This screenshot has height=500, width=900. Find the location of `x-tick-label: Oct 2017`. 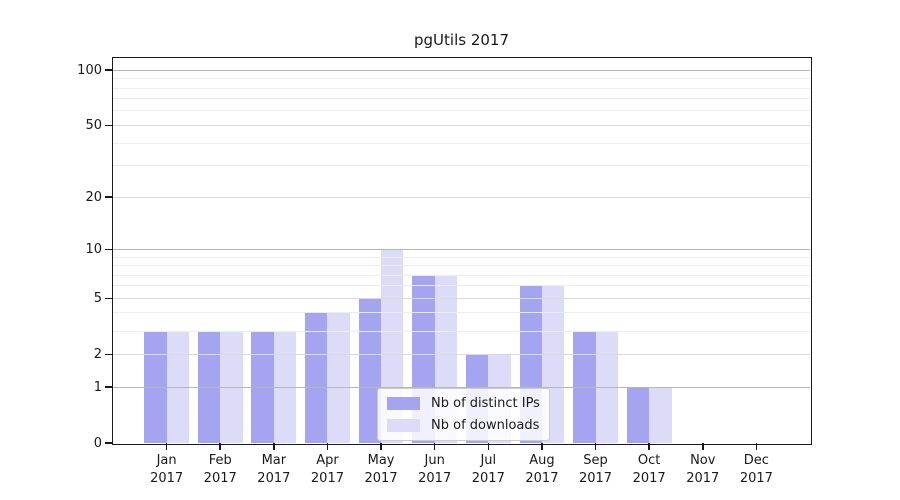

x-tick-label: Oct 2017 is located at coordinates (649, 469).